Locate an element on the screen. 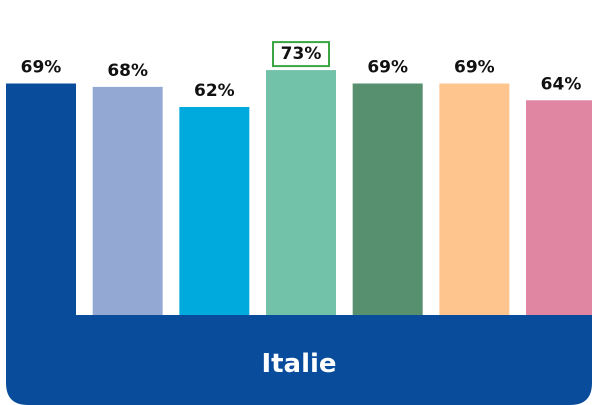  value-label-2: 68% is located at coordinates (127, 71).